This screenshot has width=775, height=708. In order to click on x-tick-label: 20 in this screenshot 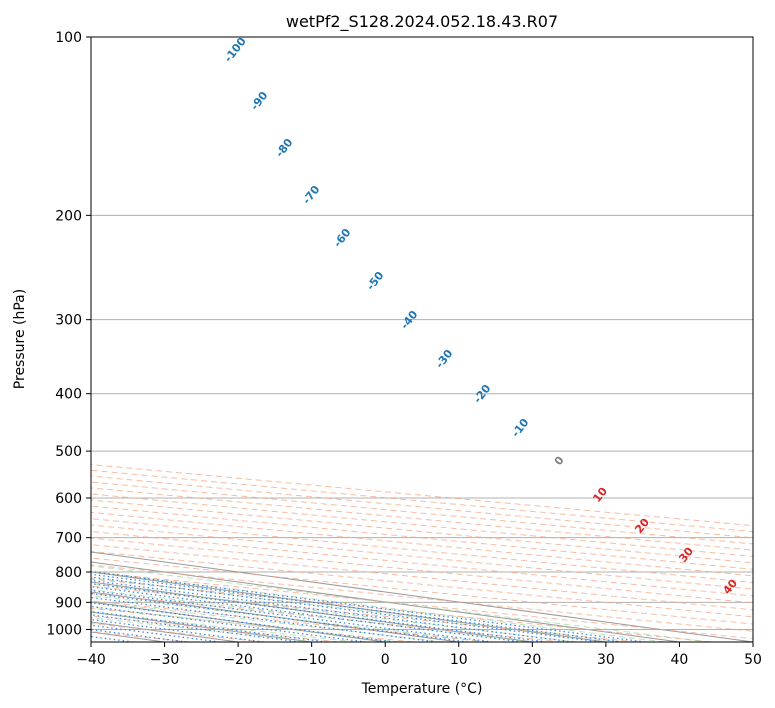, I will do `click(532, 660)`.